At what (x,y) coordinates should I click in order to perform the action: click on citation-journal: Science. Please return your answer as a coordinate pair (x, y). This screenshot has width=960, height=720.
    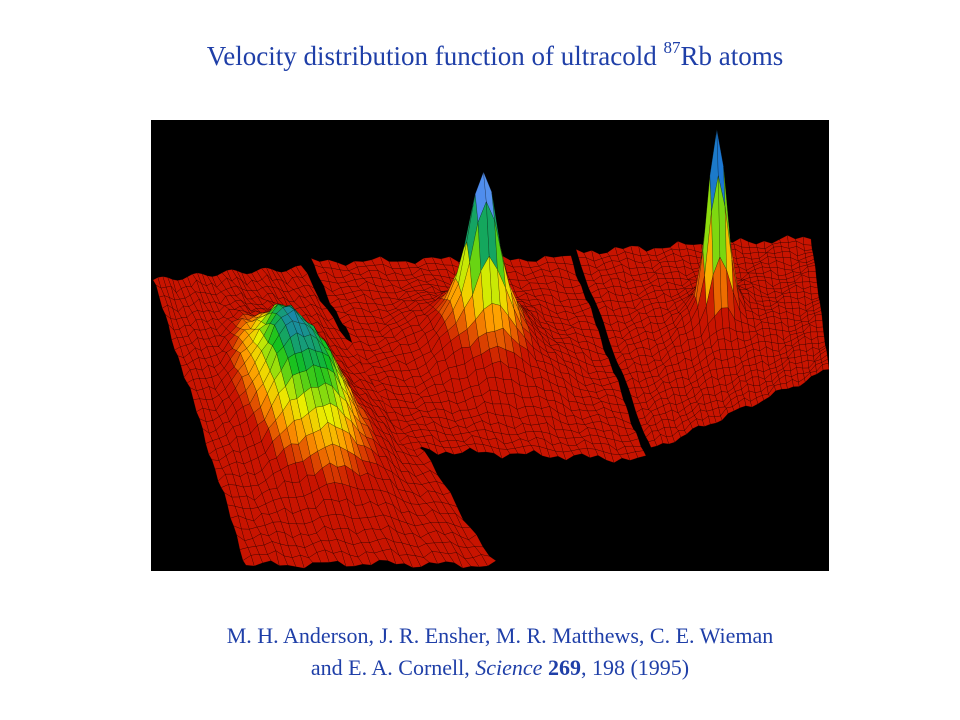
    Looking at the image, I should click on (509, 667).